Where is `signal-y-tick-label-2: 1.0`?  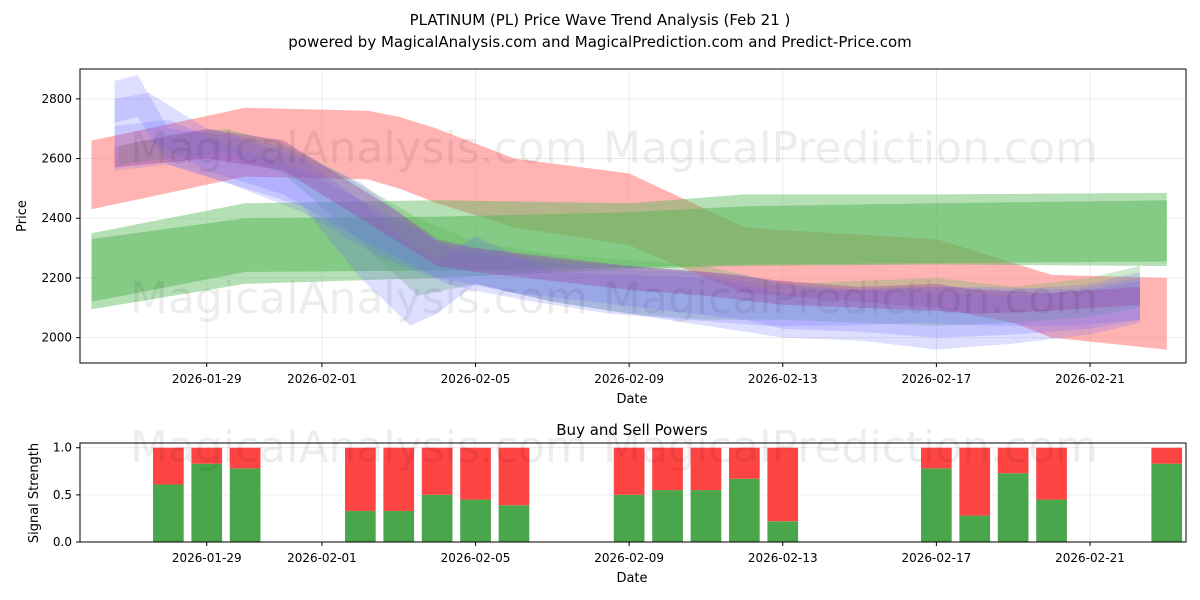
signal-y-tick-label-2: 1.0 is located at coordinates (62, 448).